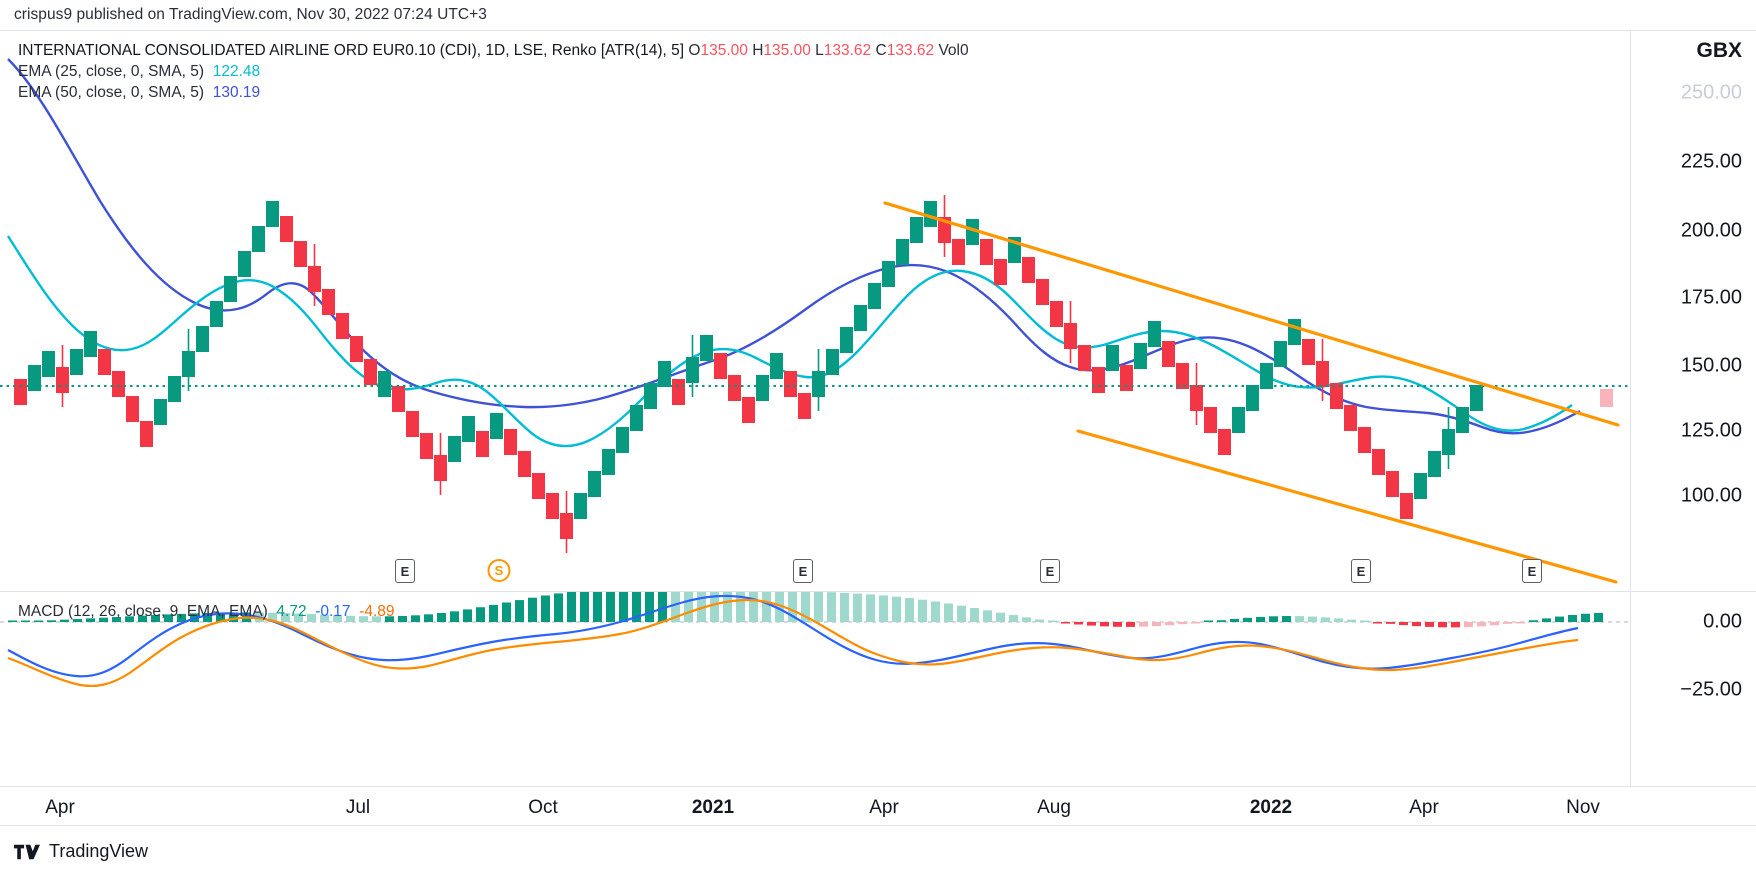 Image resolution: width=1756 pixels, height=876 pixels. Describe the element at coordinates (1722, 621) in the screenshot. I see `macd-tick-000: 0.00` at that location.